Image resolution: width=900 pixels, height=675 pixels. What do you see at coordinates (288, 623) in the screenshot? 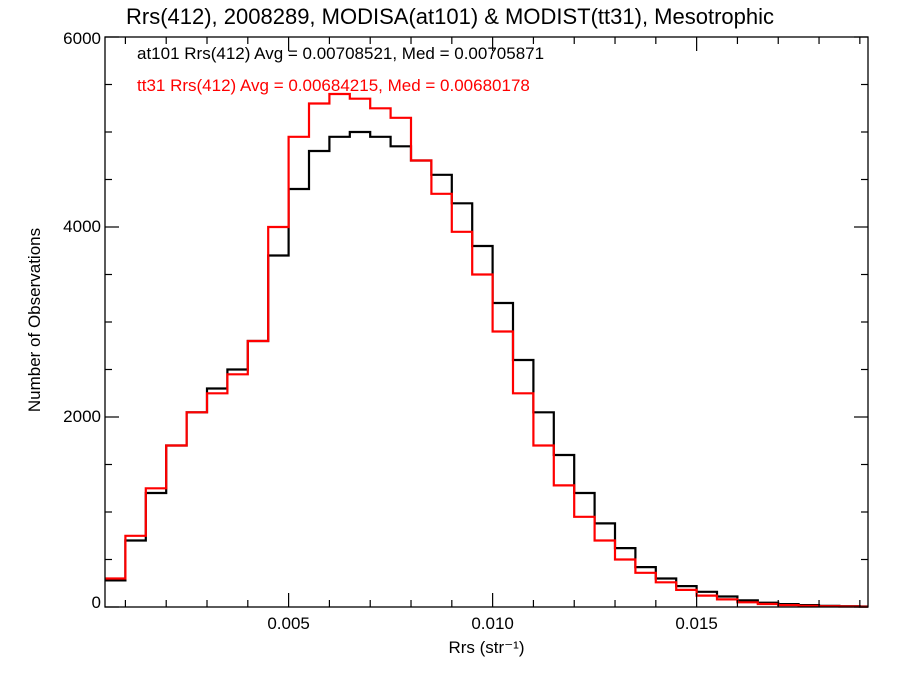
I see `x-tick-label: 0.005` at bounding box center [288, 623].